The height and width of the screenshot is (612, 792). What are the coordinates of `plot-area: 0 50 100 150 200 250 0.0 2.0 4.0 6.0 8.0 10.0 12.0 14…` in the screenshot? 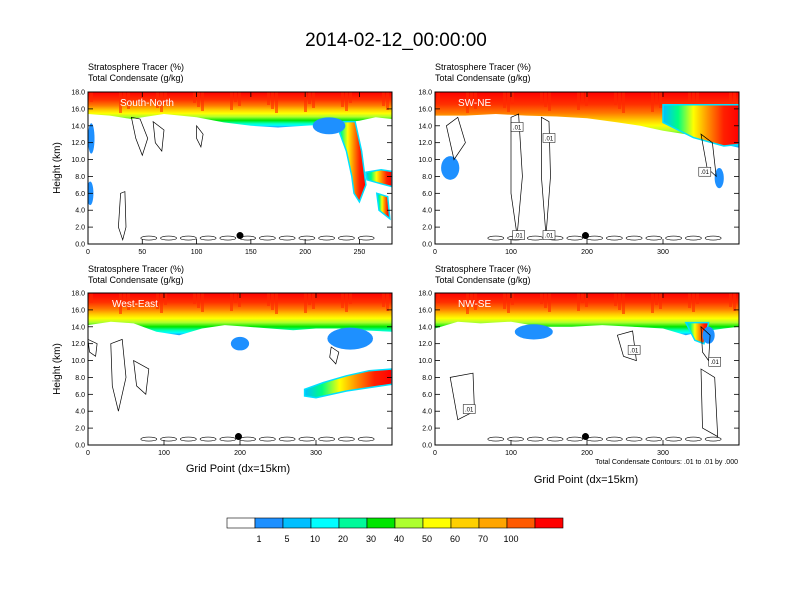 It's located at (232, 173).